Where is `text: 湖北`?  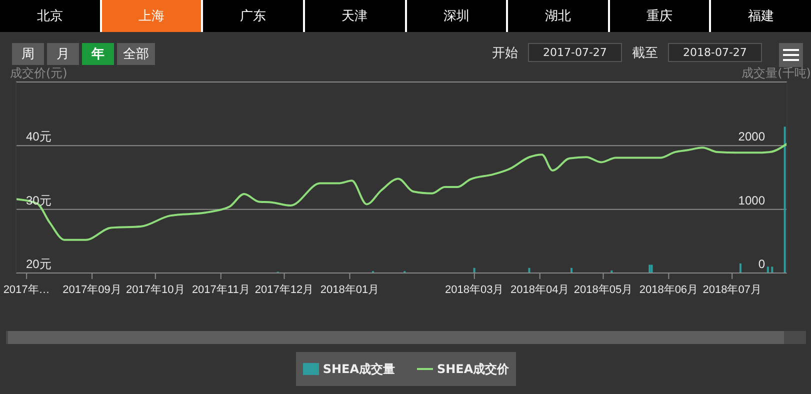 text: 湖北 is located at coordinates (558, 16).